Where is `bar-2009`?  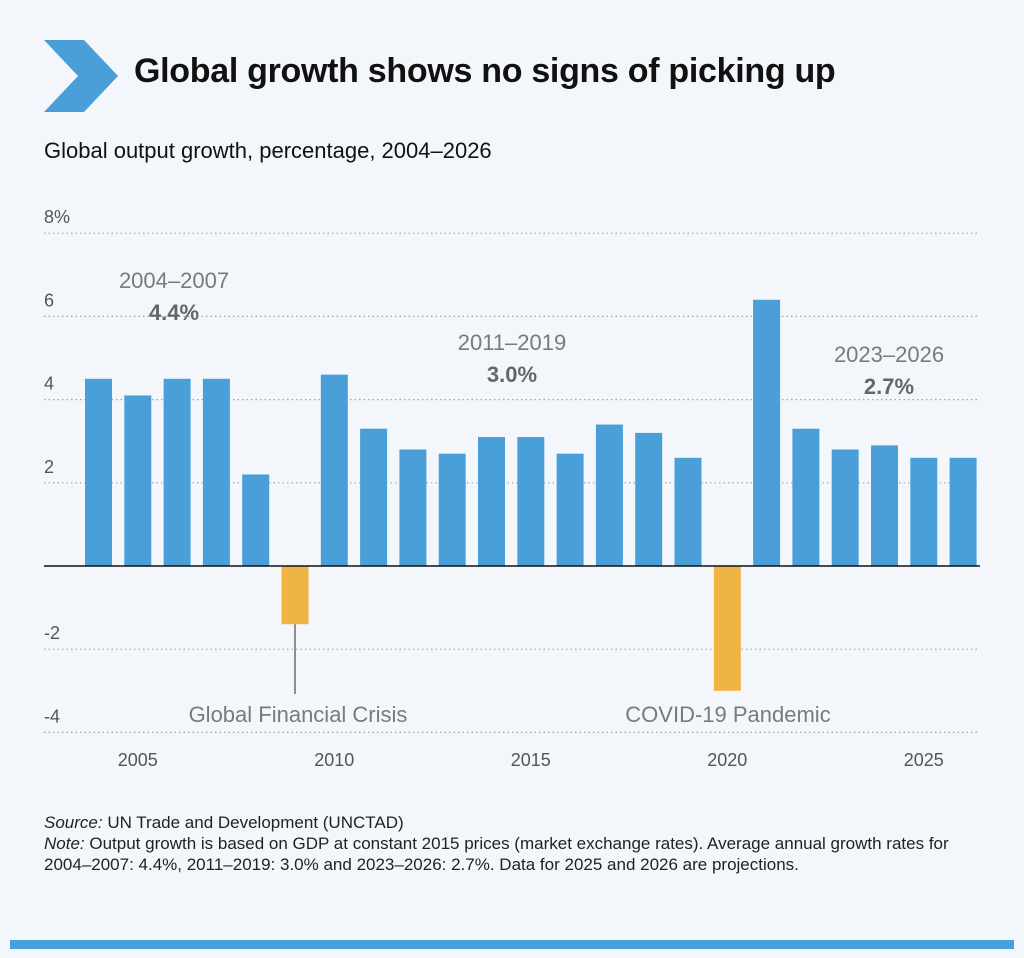
bar-2009 is located at coordinates (295, 595).